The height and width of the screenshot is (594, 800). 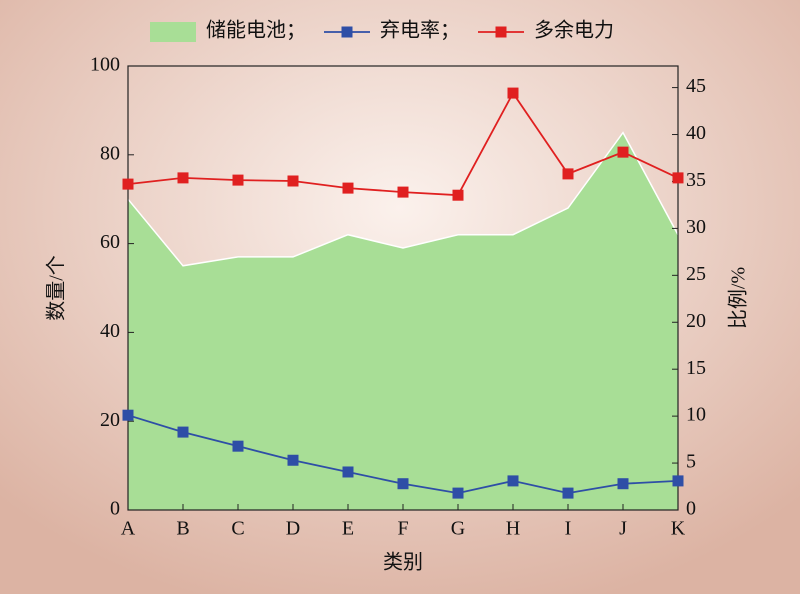 I want to click on legend-label: 储能电池；, so click(x=256, y=30).